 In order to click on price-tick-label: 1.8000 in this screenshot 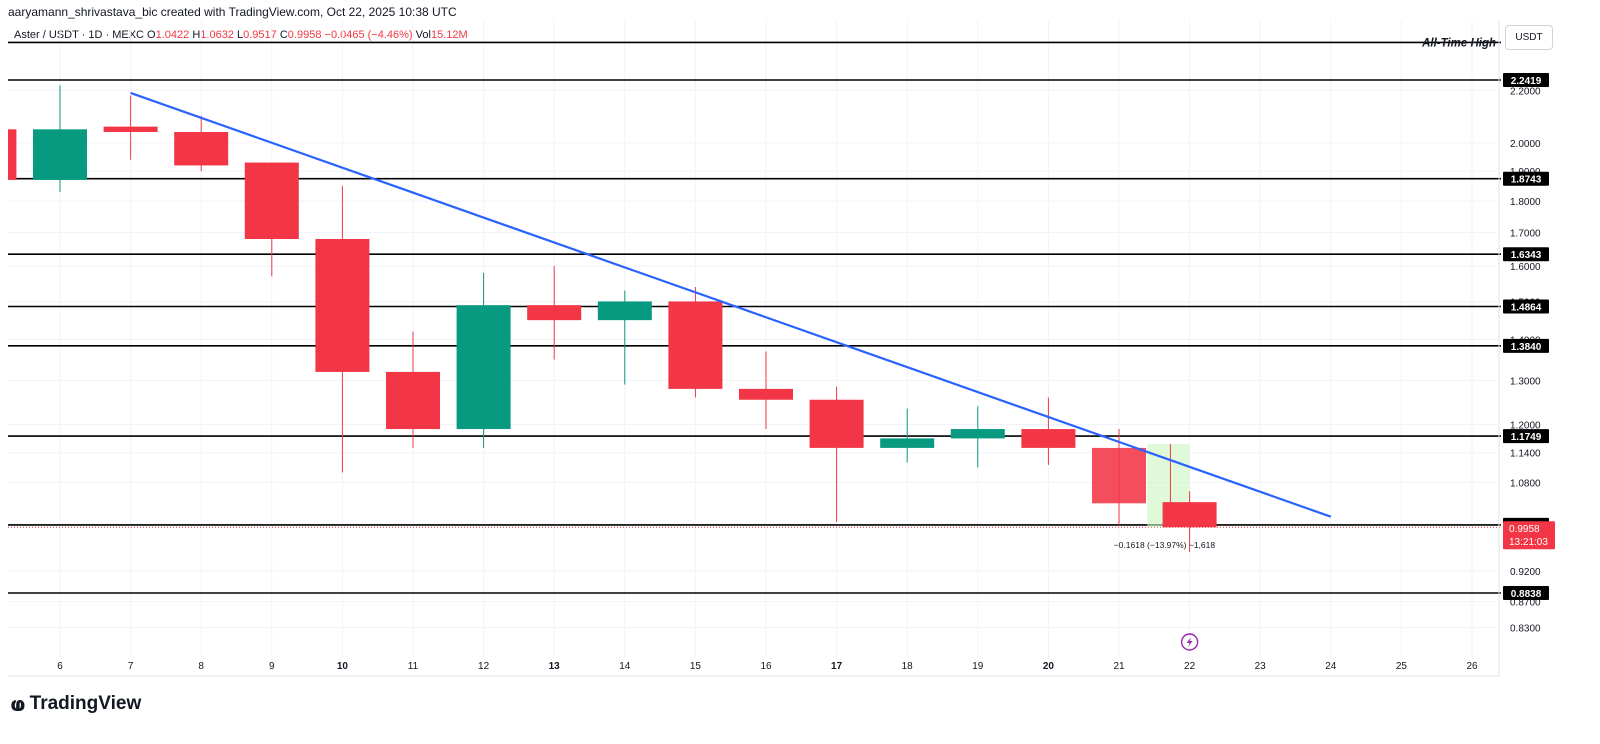, I will do `click(1525, 202)`.